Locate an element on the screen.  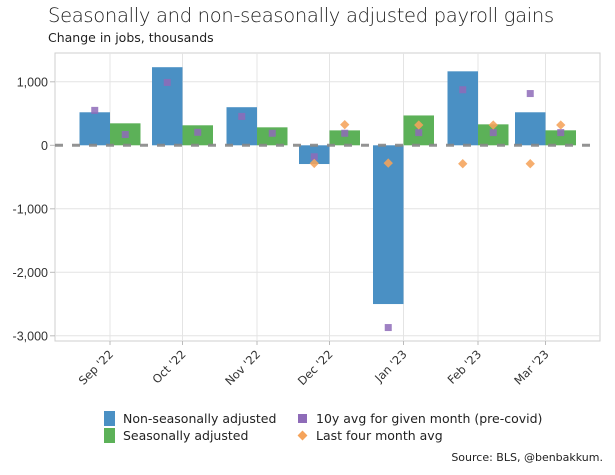
x-tick-label: Dec '22 is located at coordinates (315, 367).